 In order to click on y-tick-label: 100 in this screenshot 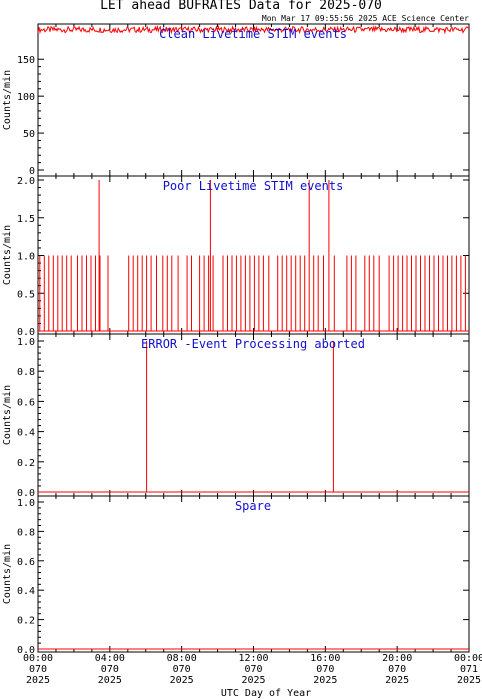, I will do `click(26, 97)`.